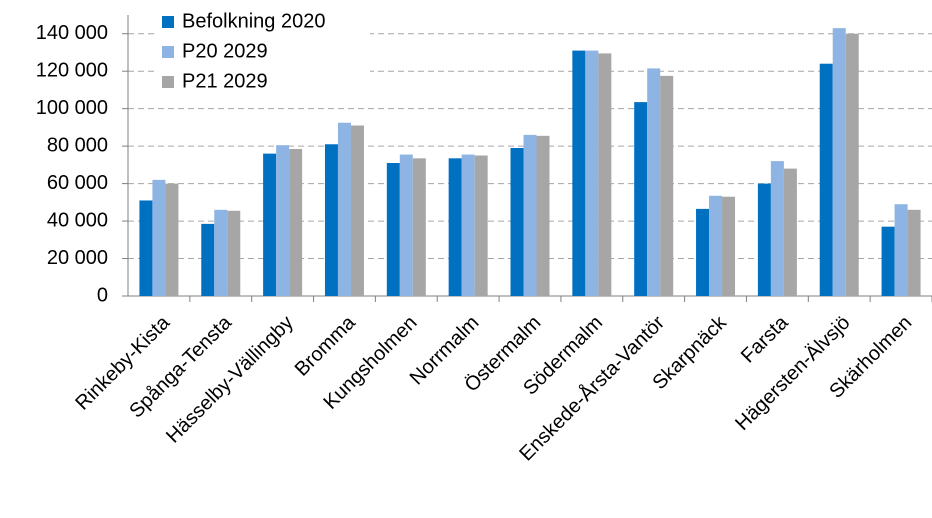 The width and height of the screenshot is (932, 518). I want to click on x-tick-label: Hägersten-Älvsjö, so click(792, 373).